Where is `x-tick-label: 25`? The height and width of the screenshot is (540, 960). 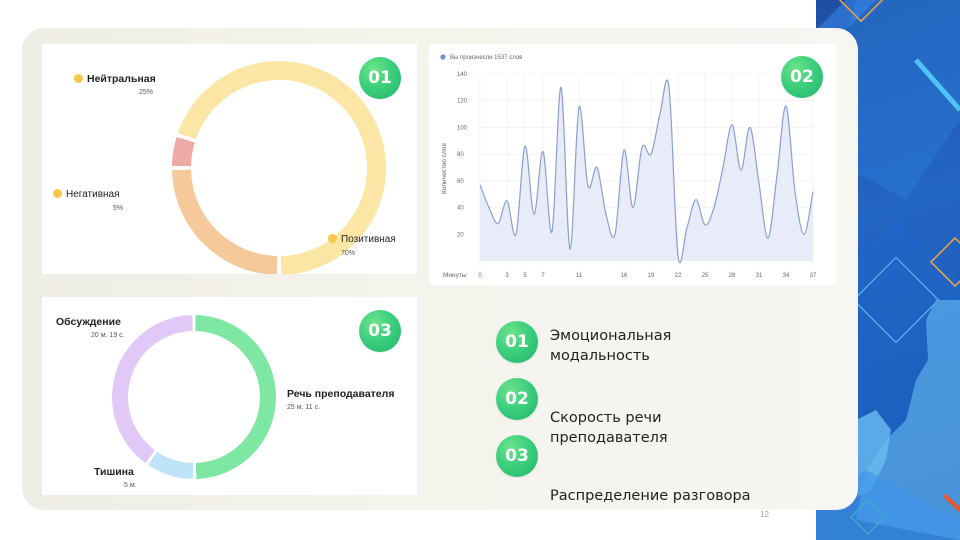
x-tick-label: 25 is located at coordinates (705, 276).